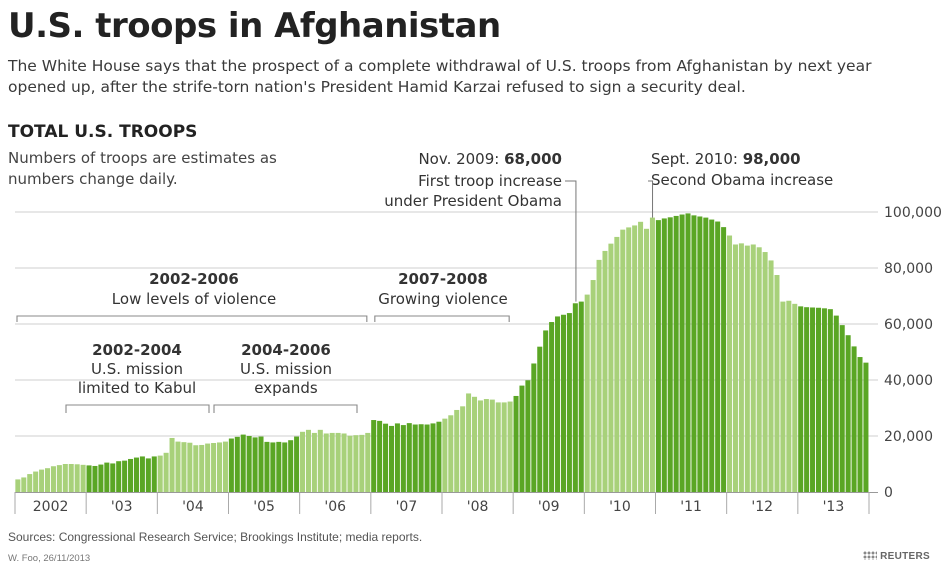 Image resolution: width=944 pixels, height=569 pixels. I want to click on bracket-2004-2006, so click(285, 408).